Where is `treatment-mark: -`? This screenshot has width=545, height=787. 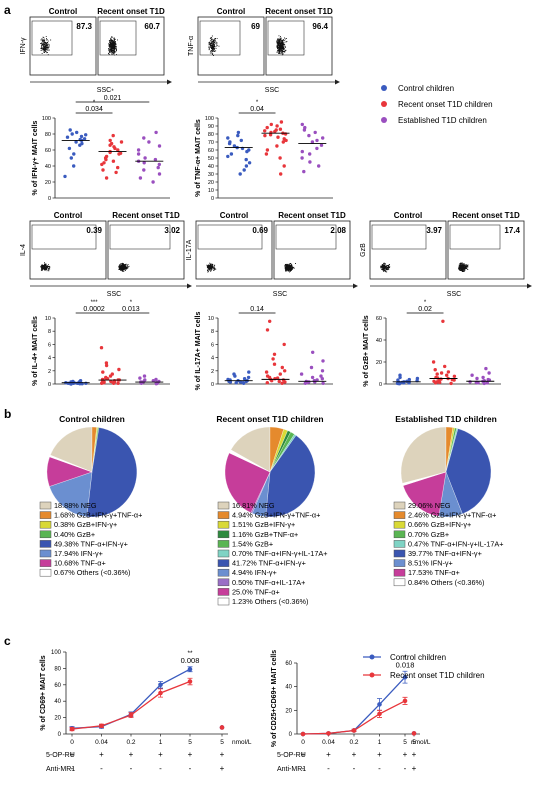
treatment-mark: - is located at coordinates (72, 768).